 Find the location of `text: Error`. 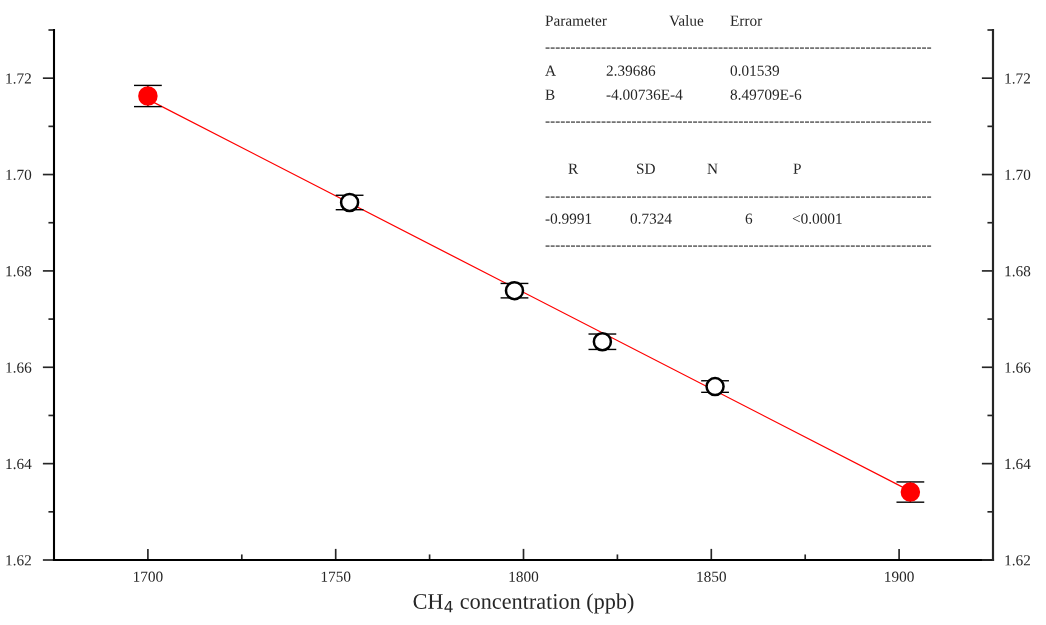

text: Error is located at coordinates (746, 20).